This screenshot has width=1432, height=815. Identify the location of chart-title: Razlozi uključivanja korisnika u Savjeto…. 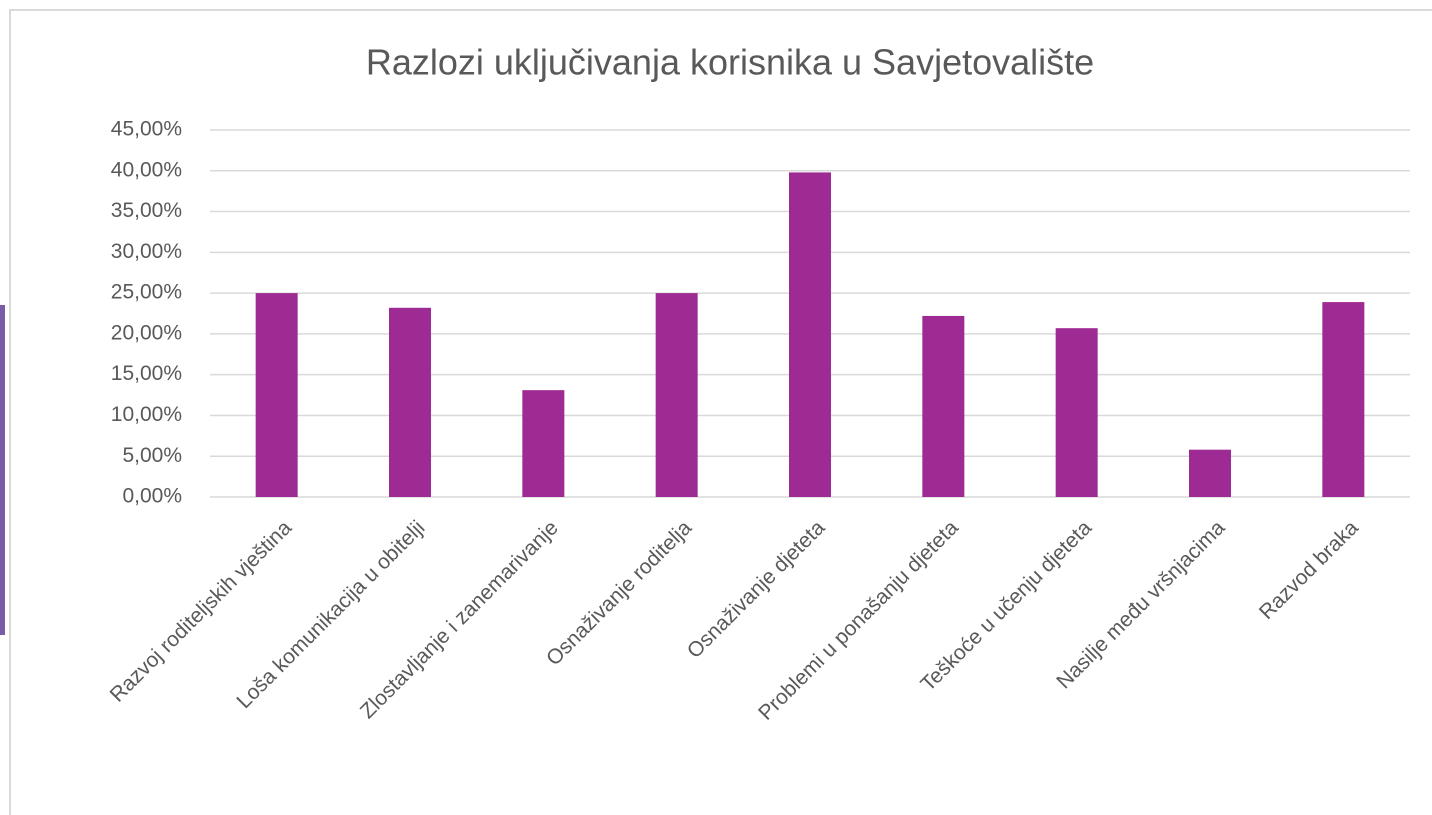
(730, 62).